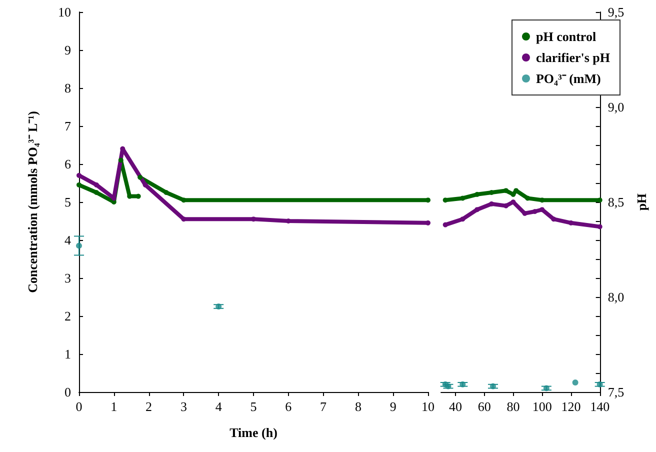 This screenshot has height=452, width=656. What do you see at coordinates (542, 406) in the screenshot?
I see `x-tick-label: 100` at bounding box center [542, 406].